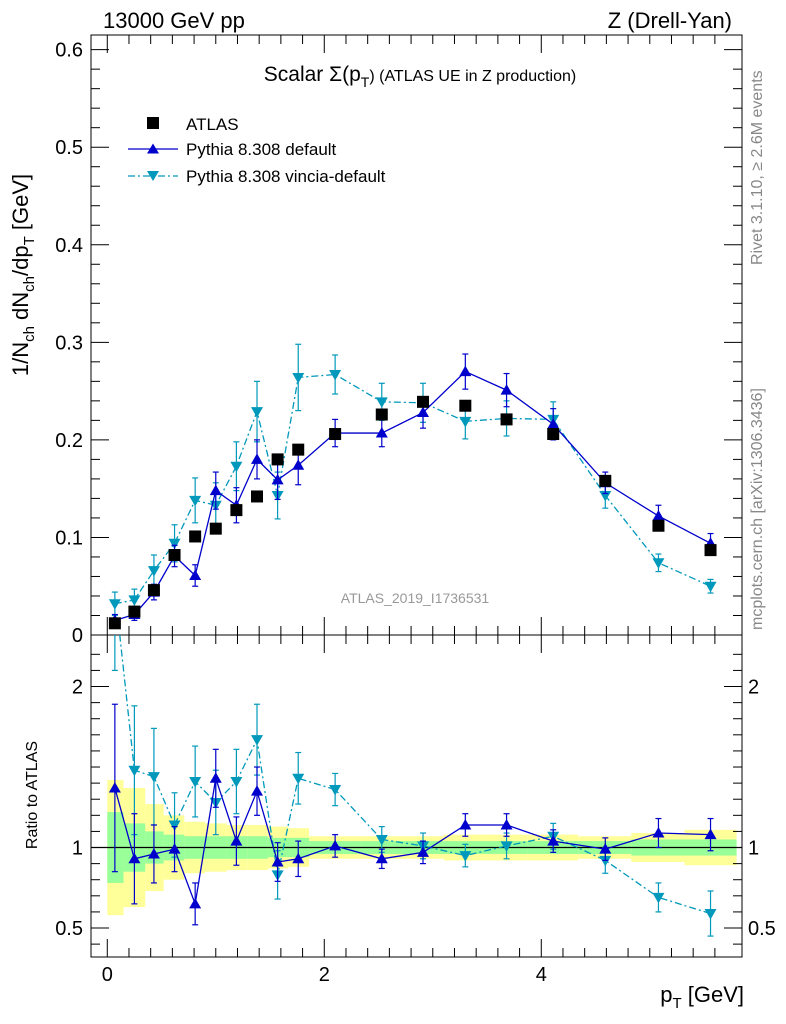 This screenshot has width=786, height=1024. Describe the element at coordinates (20, 205) in the screenshot. I see `ylabel-d: [GeV]` at that location.